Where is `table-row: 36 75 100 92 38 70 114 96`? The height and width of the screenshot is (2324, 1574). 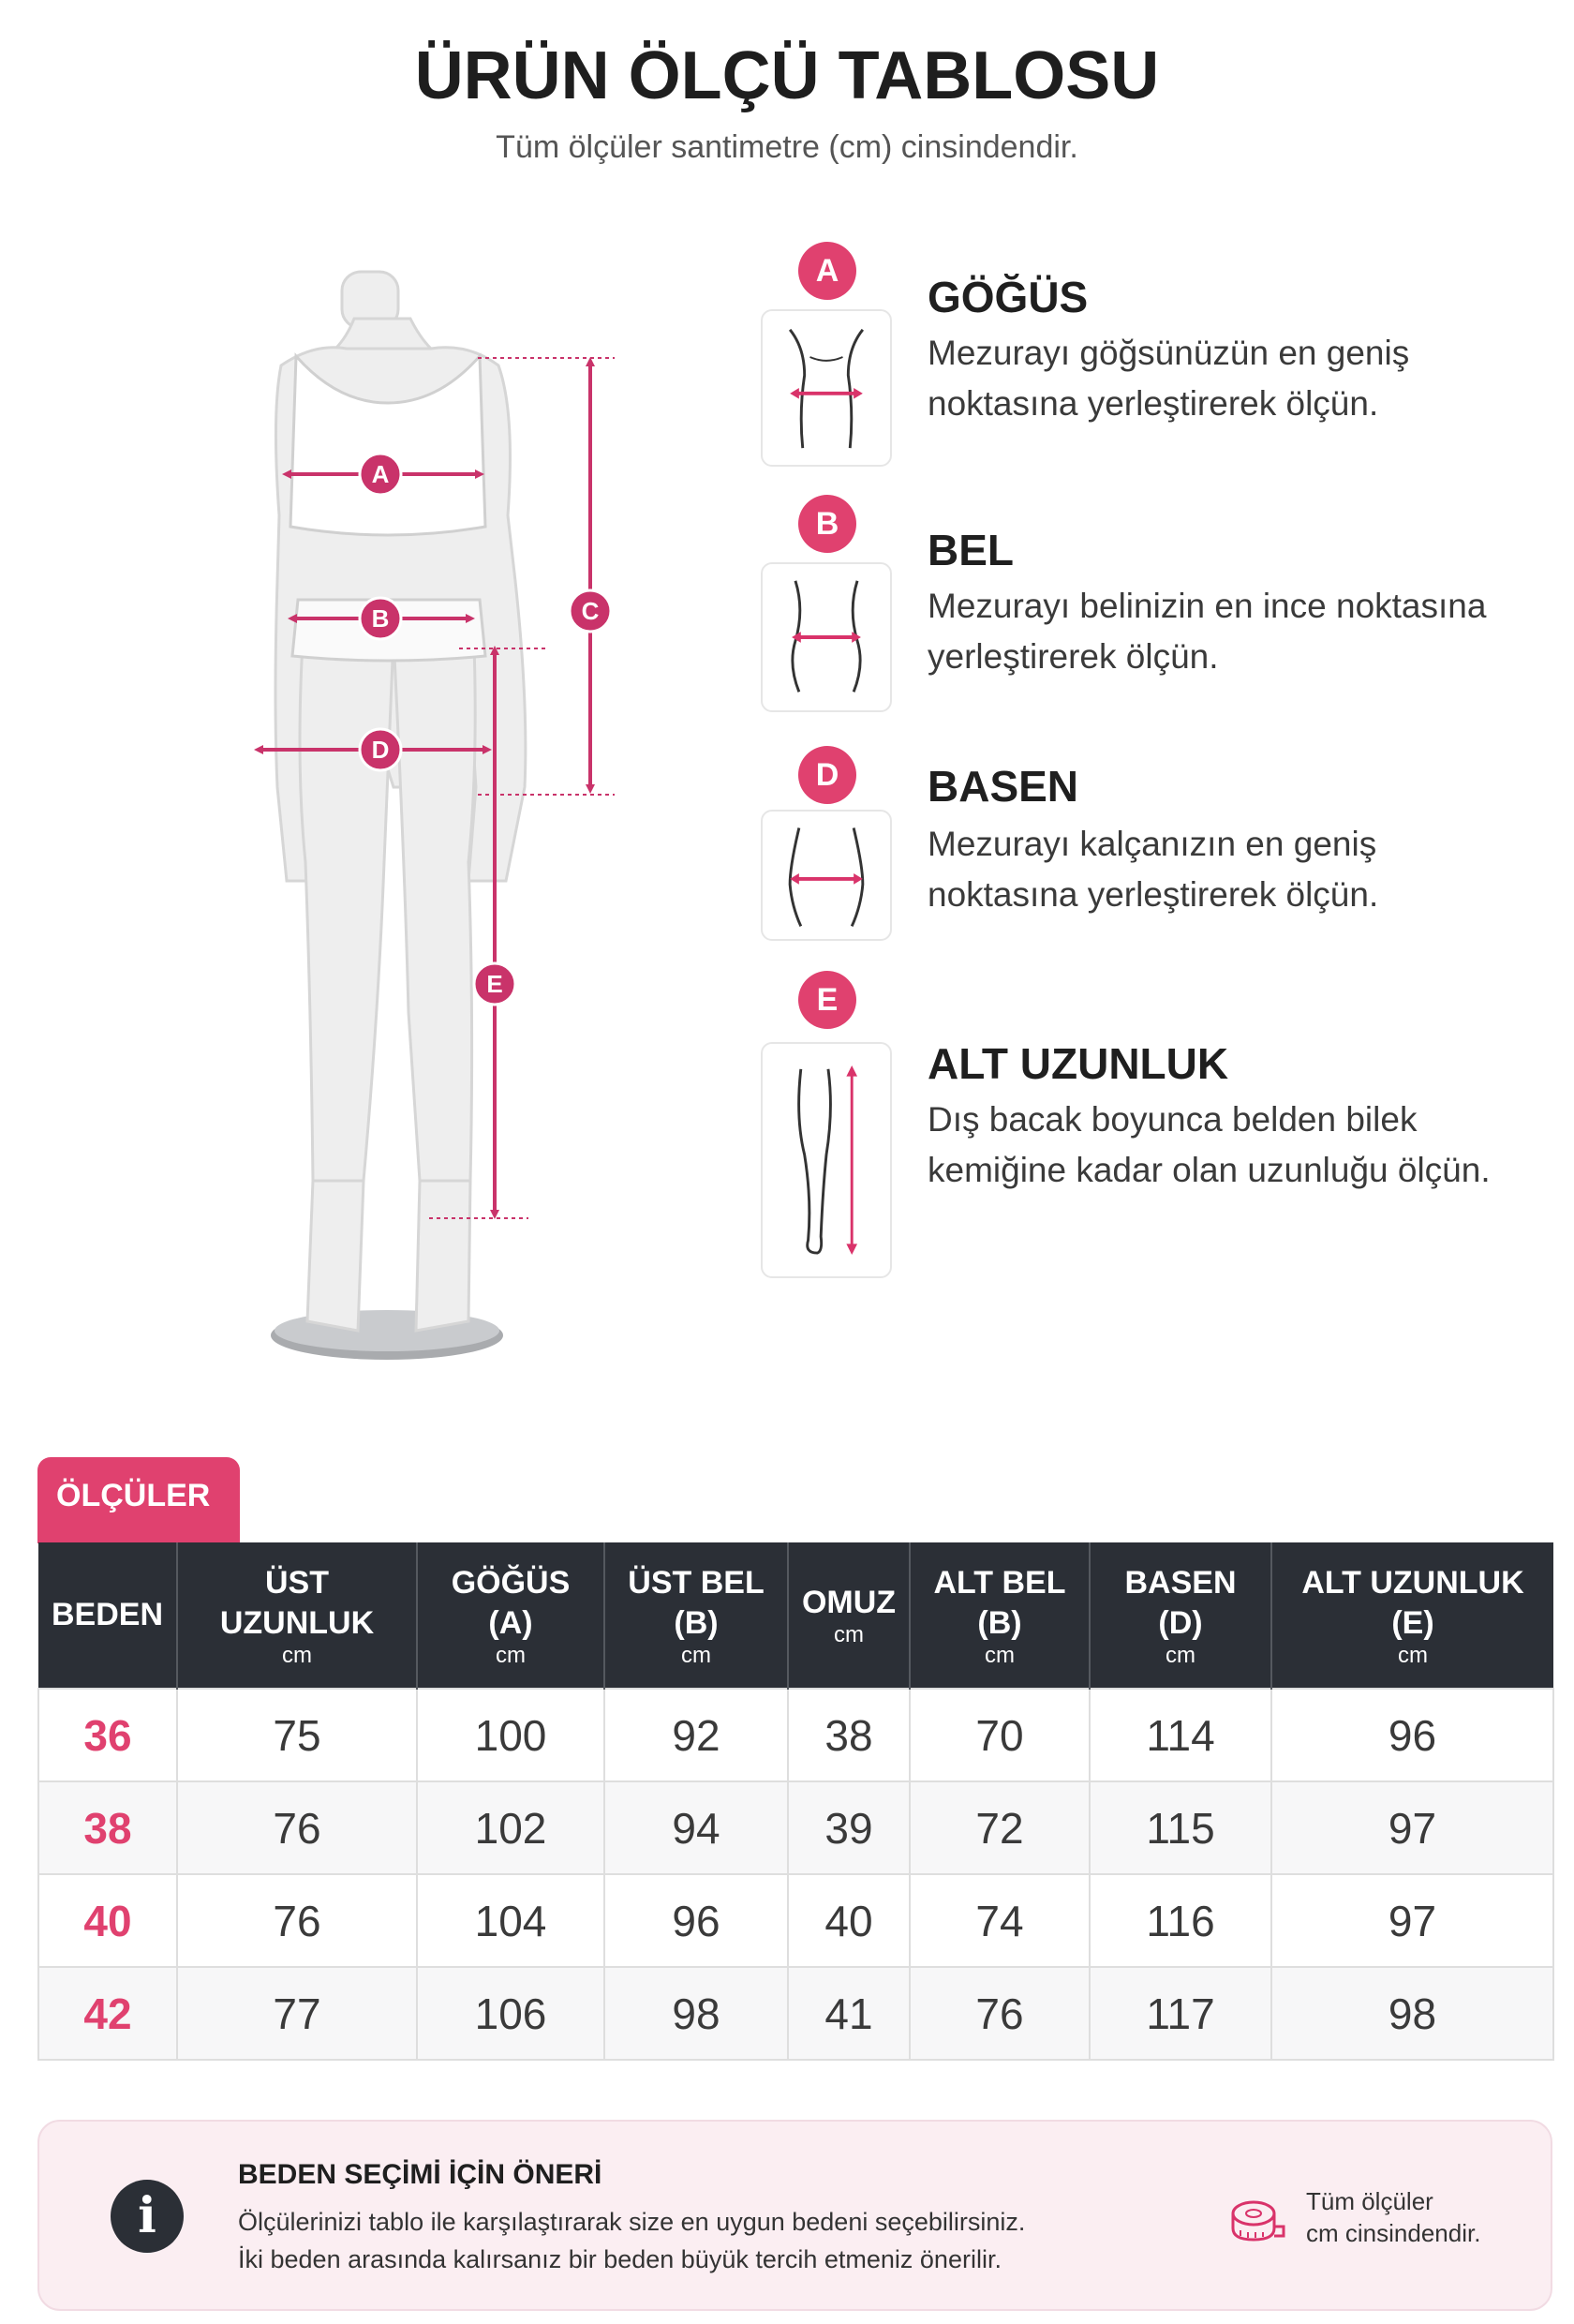
table-row: 36 75 100 92 38 70 114 96 is located at coordinates (796, 1735).